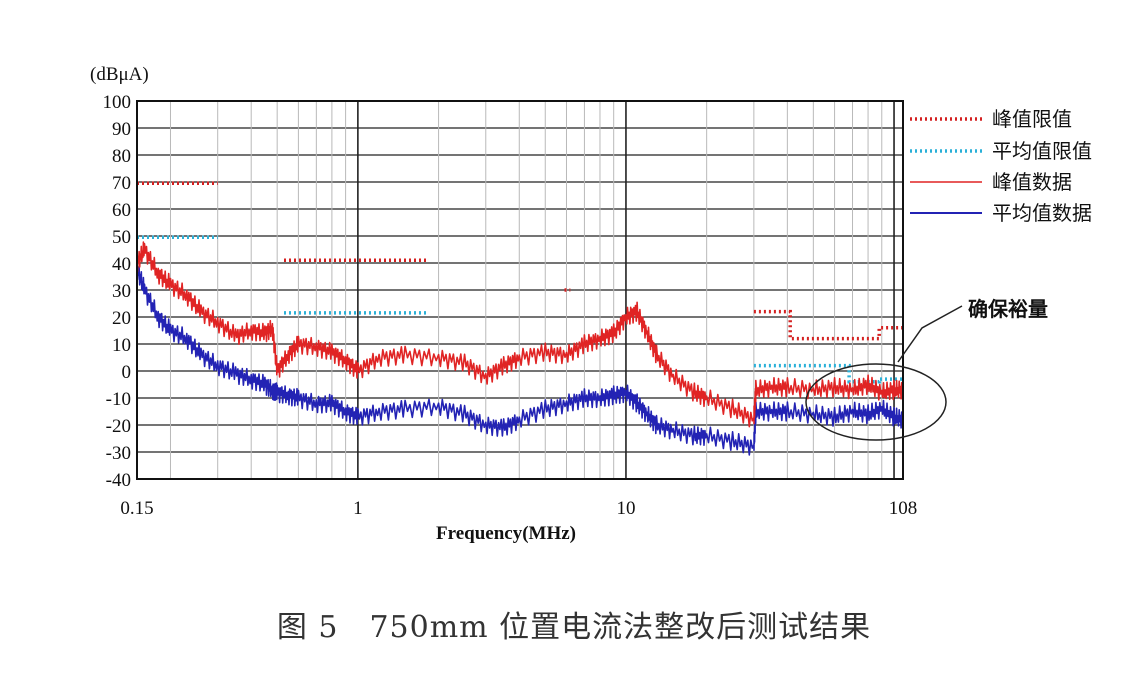  Describe the element at coordinates (828, 325) in the screenshot. I see `peak-limit-line` at that location.